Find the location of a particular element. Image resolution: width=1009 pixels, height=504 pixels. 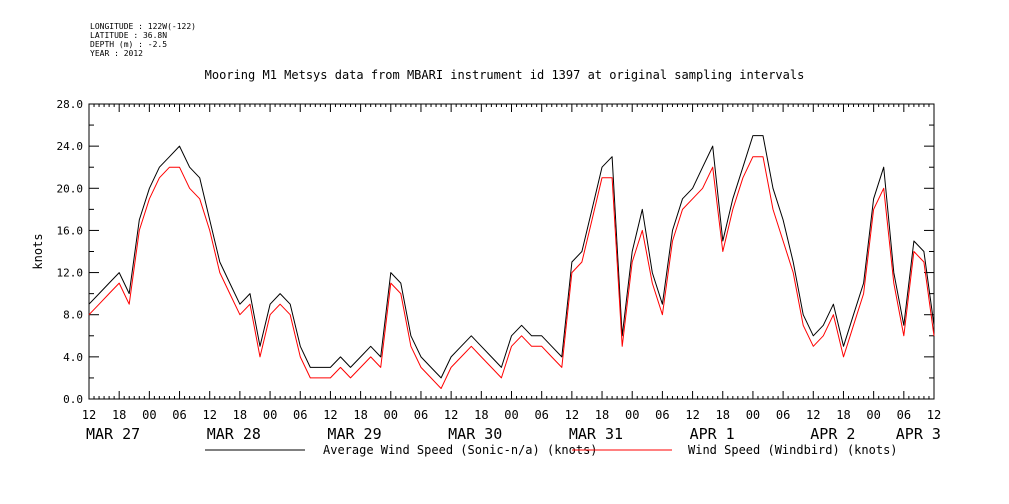

y-tick-label: 28.0 is located at coordinates (70, 104).